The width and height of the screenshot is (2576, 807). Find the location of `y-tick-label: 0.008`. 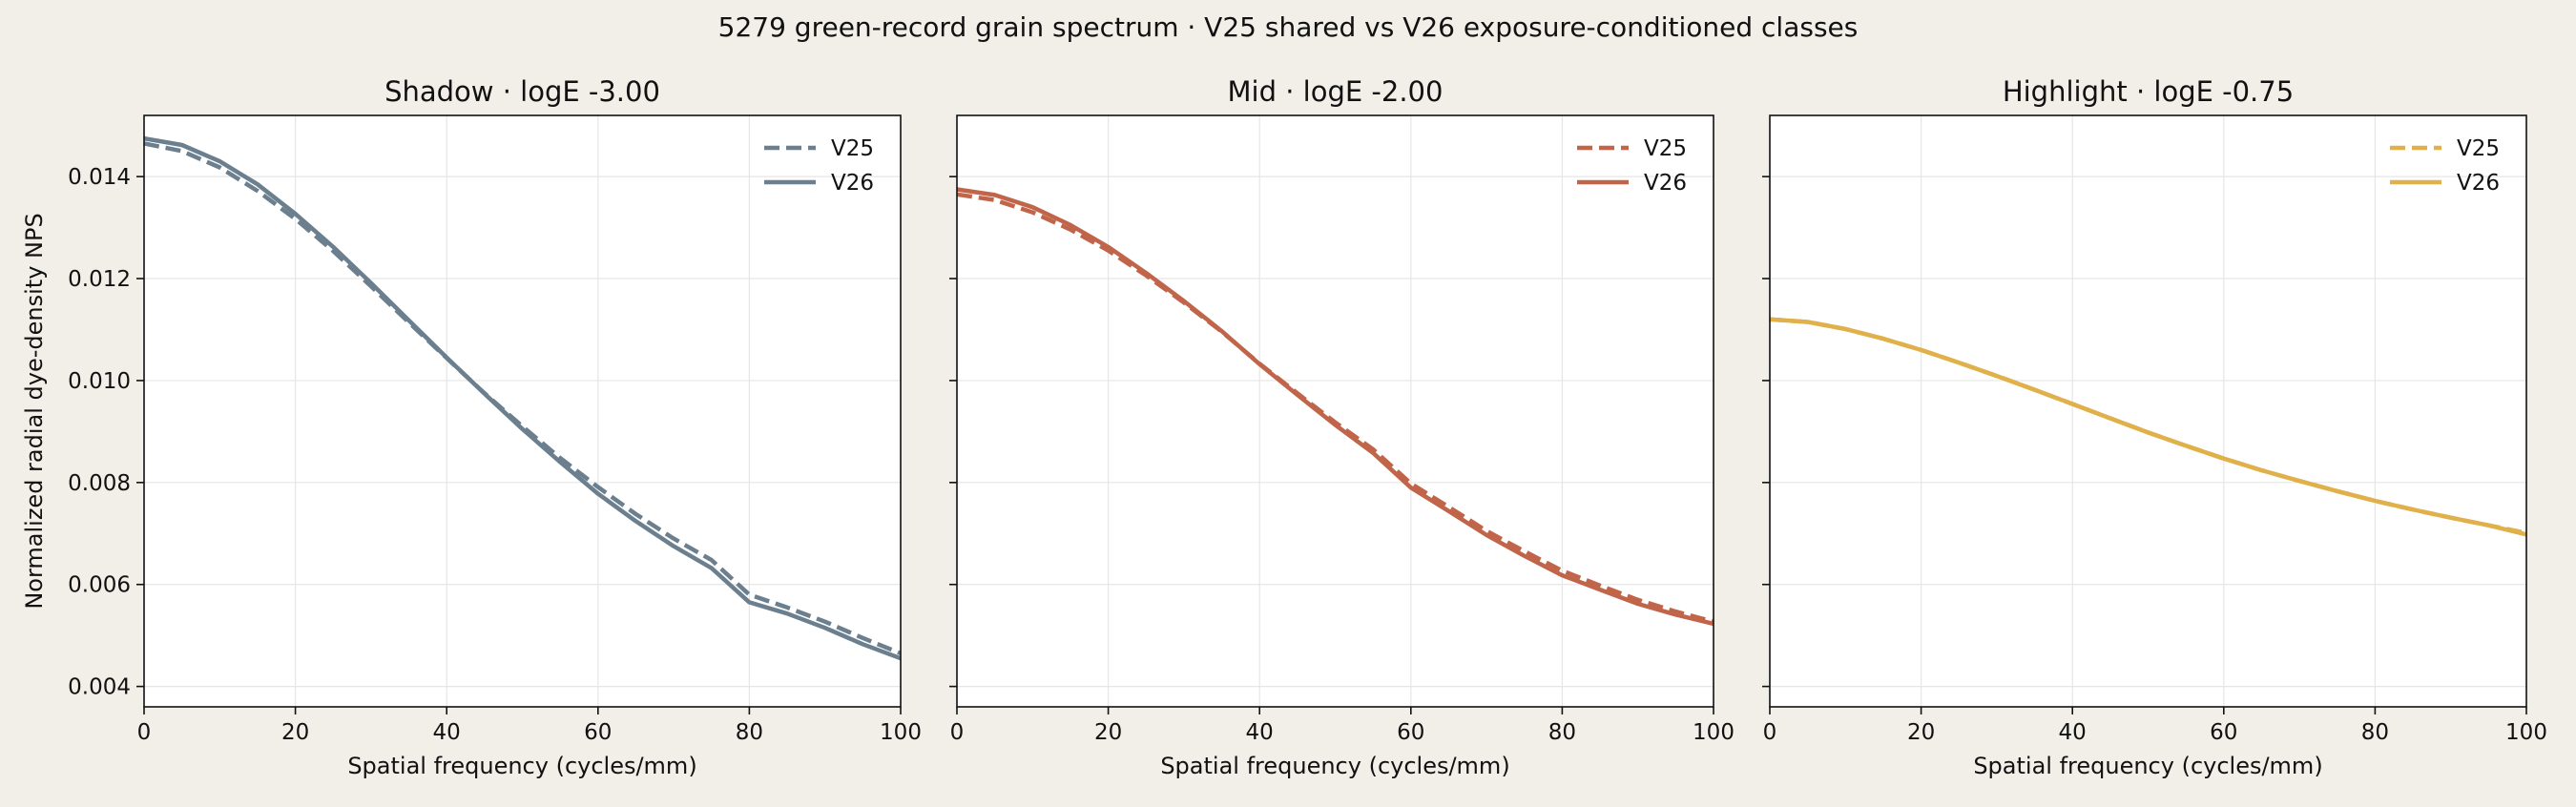

y-tick-label: 0.008 is located at coordinates (99, 484).